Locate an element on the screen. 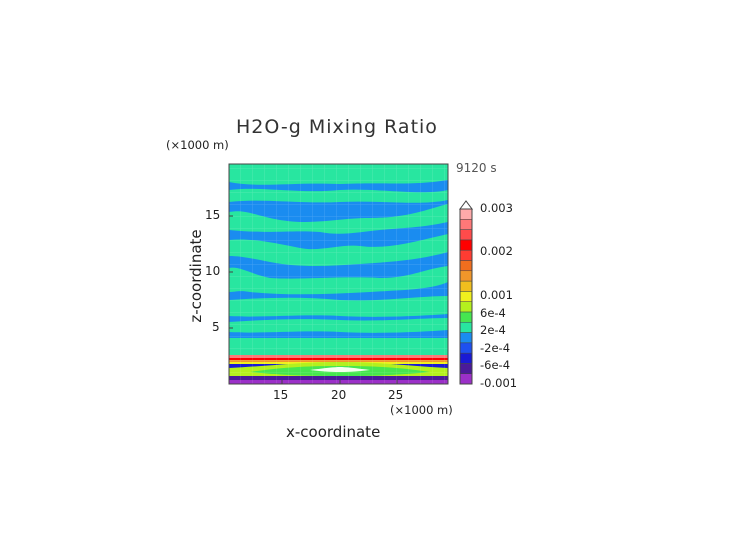  colorbar is located at coordinates (466, 296).